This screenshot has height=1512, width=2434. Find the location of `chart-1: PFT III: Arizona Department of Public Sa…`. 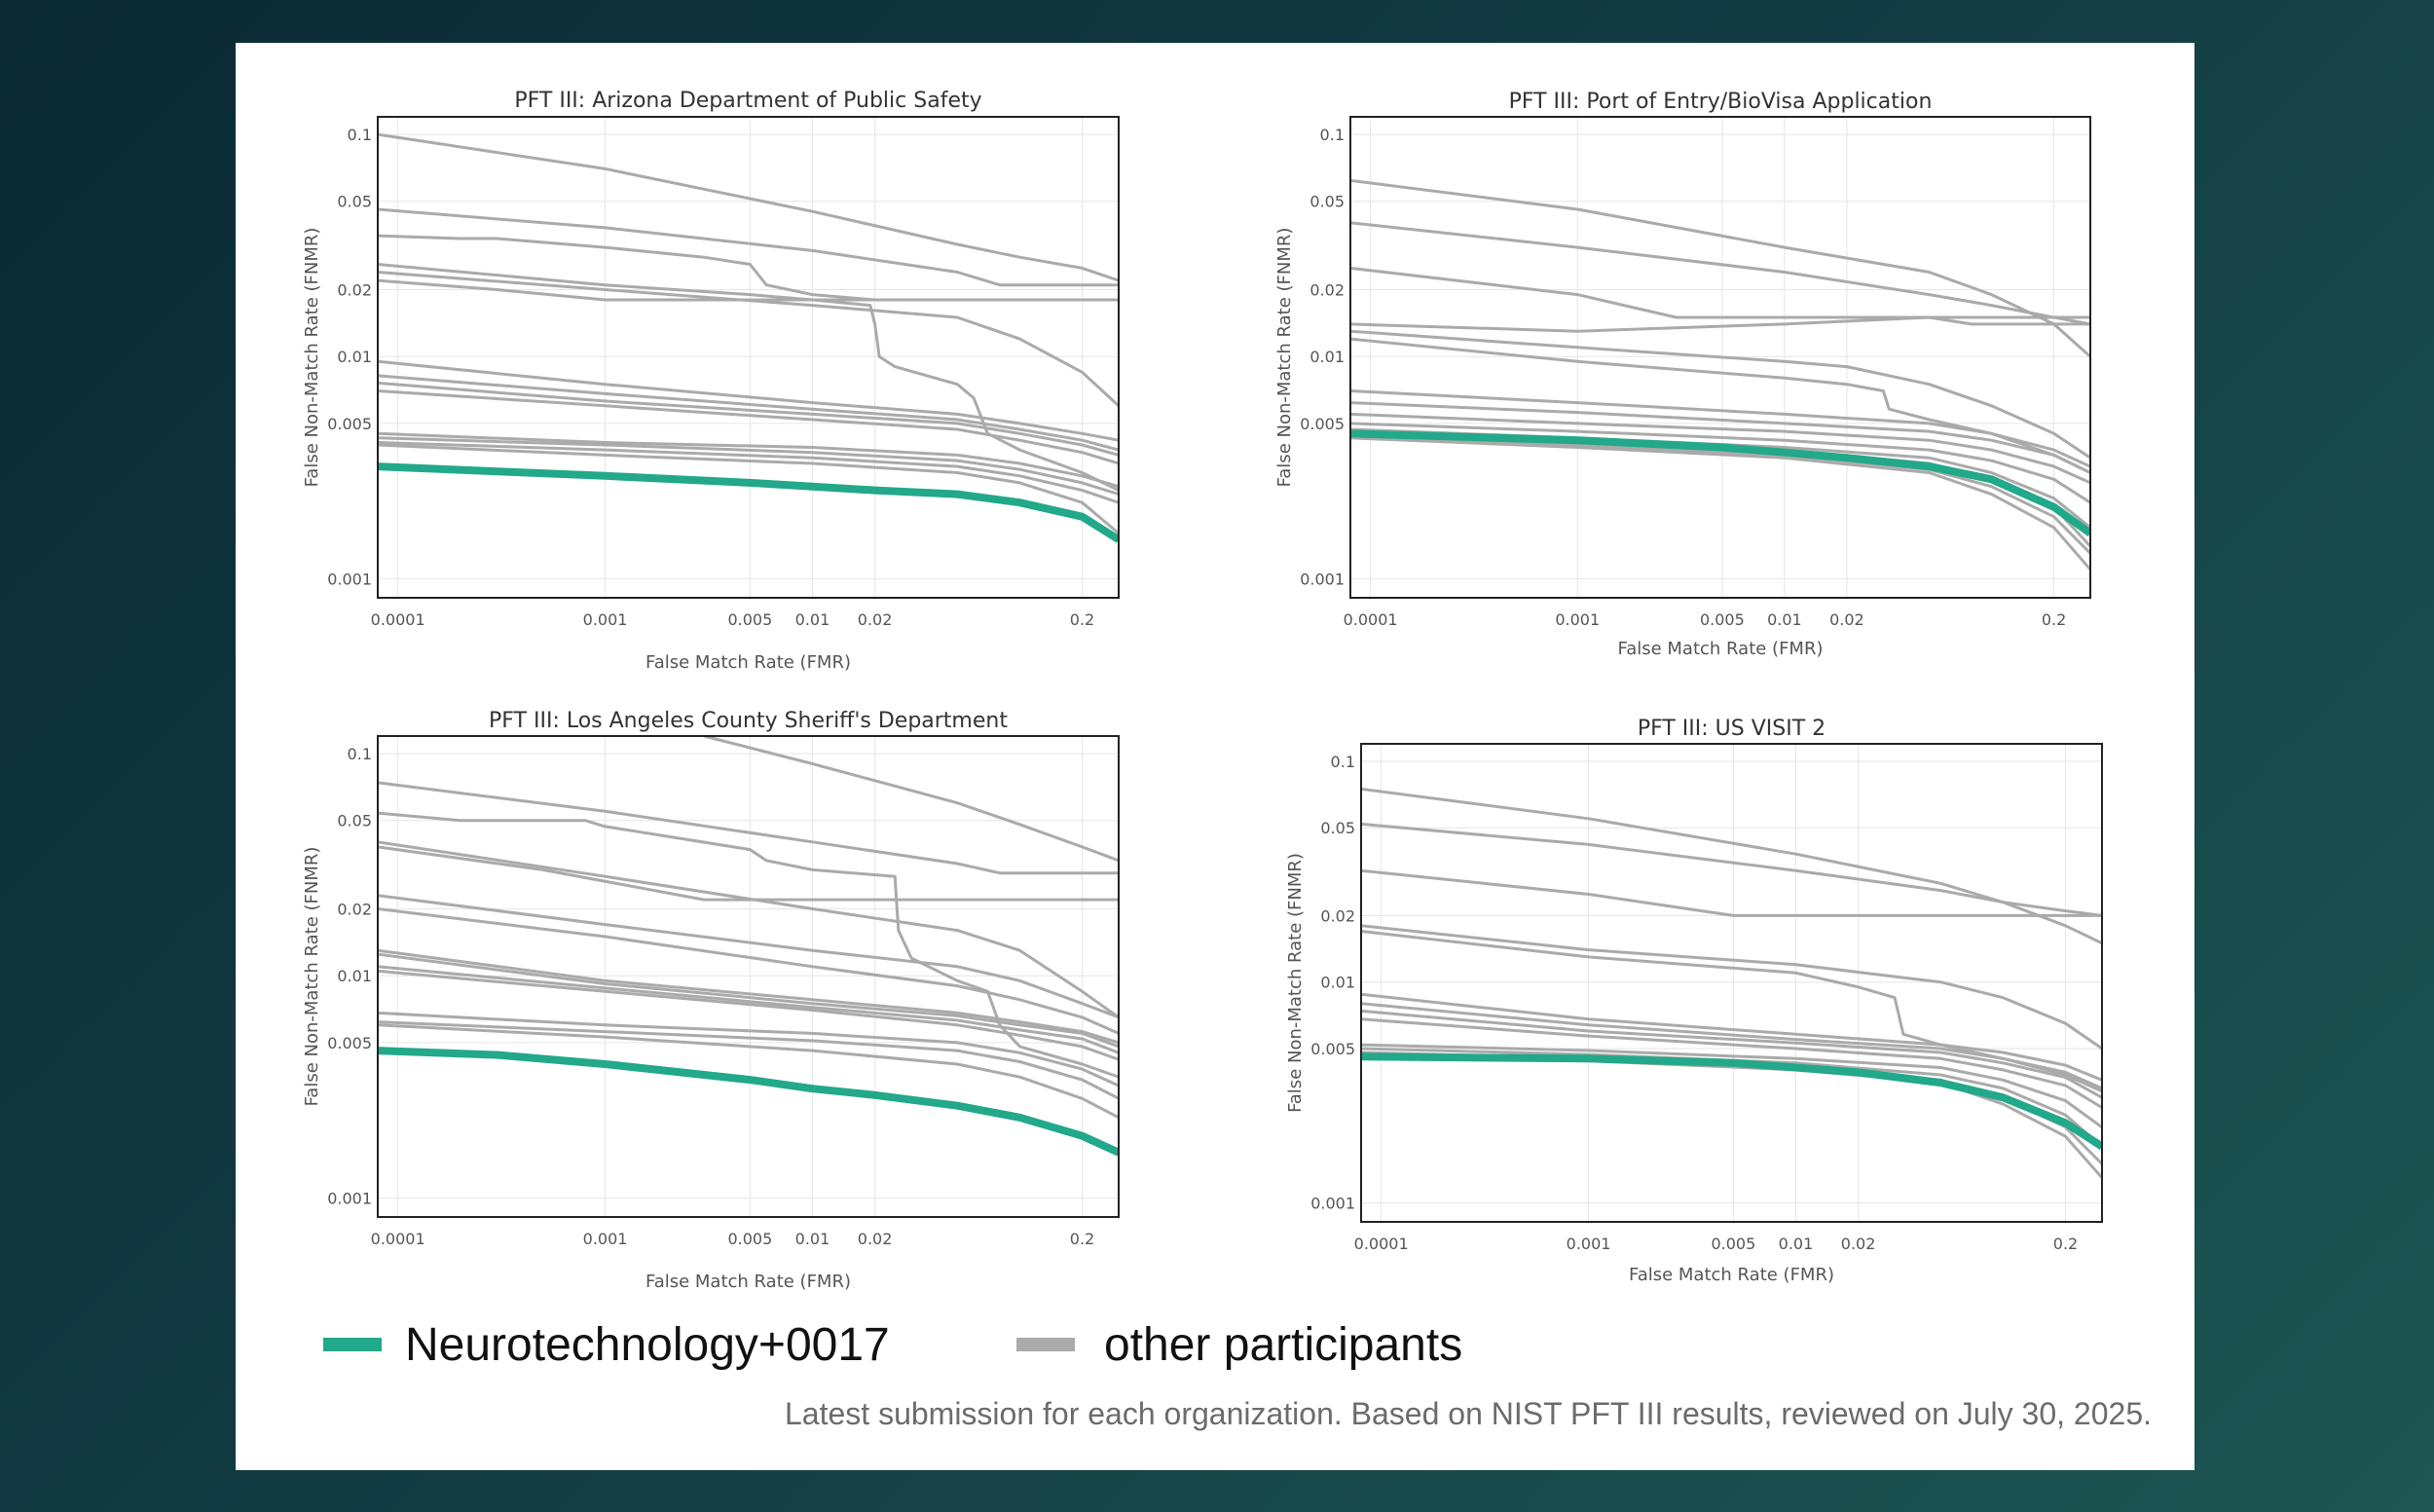

chart-1: PFT III: Arizona Department of Public Sa… is located at coordinates (711, 381).